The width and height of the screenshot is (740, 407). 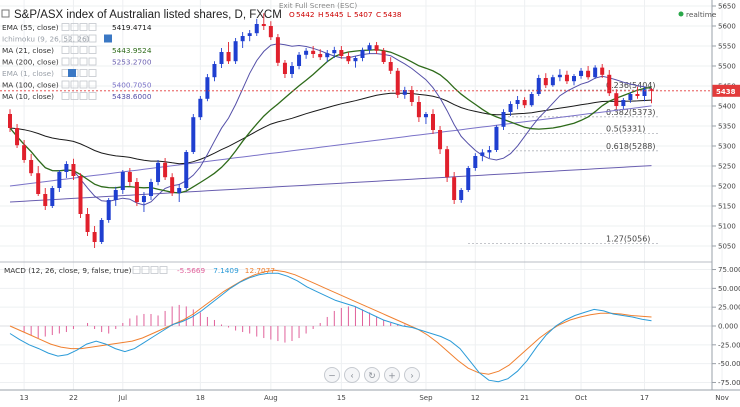 What do you see at coordinates (352, 375) in the screenshot?
I see `scroll-left-button` at bounding box center [352, 375].